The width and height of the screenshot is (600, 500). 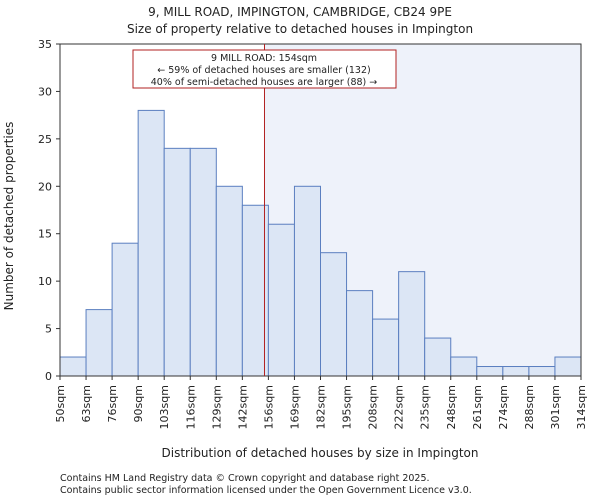 What do you see at coordinates (503, 407) in the screenshot?
I see `x-tick-label: 274sqm` at bounding box center [503, 407].